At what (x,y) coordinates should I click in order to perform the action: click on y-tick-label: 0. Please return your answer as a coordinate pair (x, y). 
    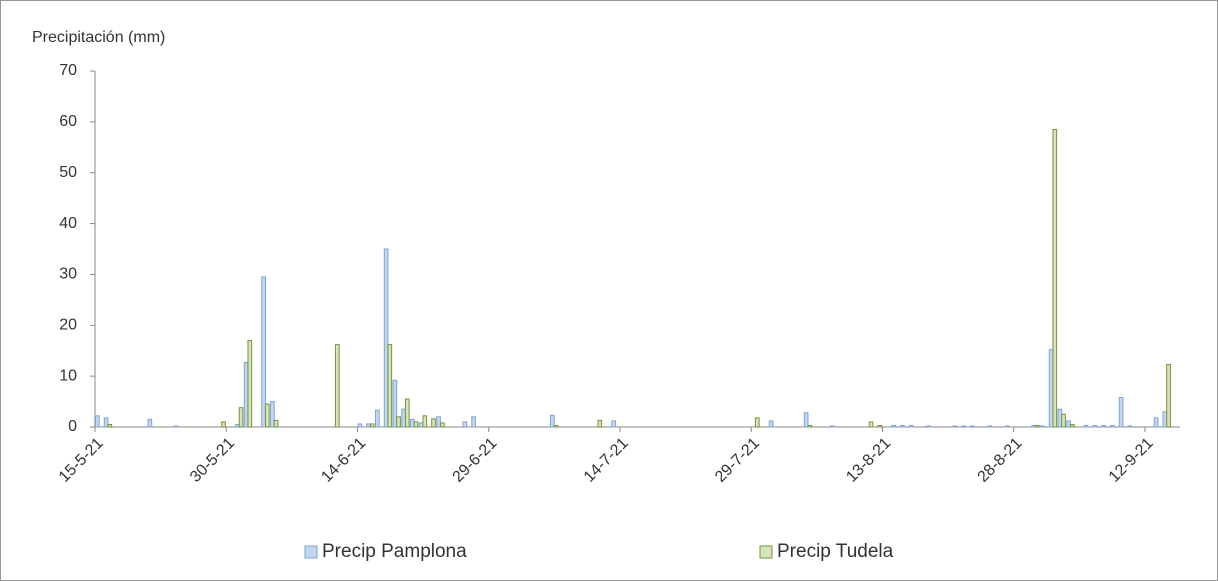
    Looking at the image, I should click on (72, 426).